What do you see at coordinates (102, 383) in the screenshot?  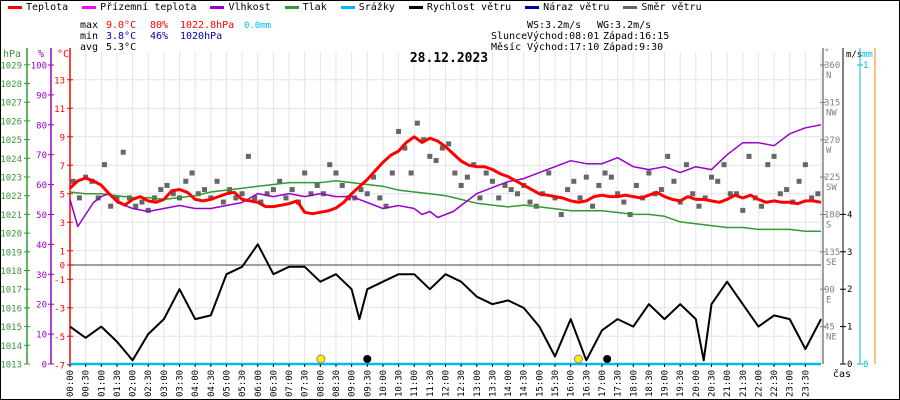 I see `x-tick-label: 01:00` at bounding box center [102, 383].